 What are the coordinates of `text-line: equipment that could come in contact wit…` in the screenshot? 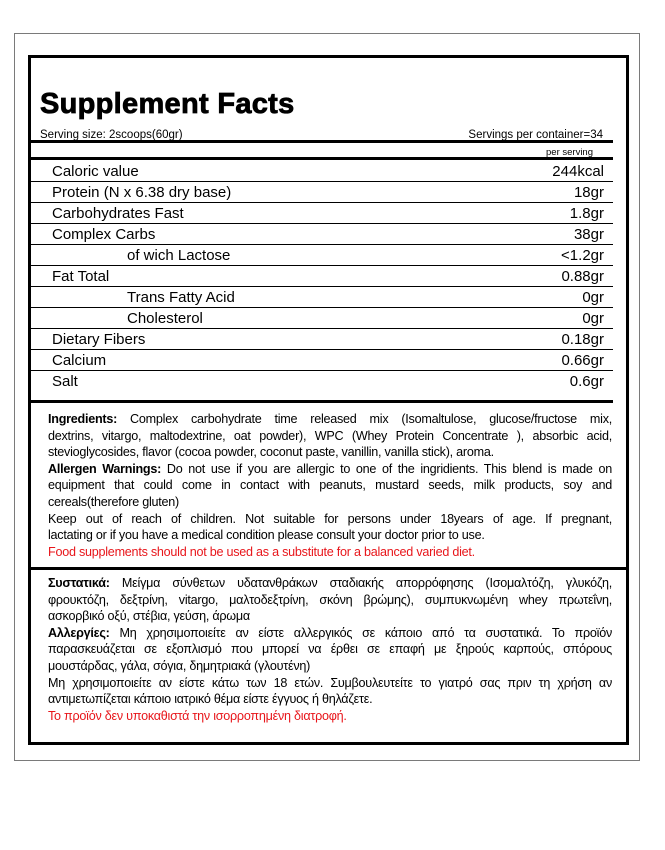 It's located at (330, 485).